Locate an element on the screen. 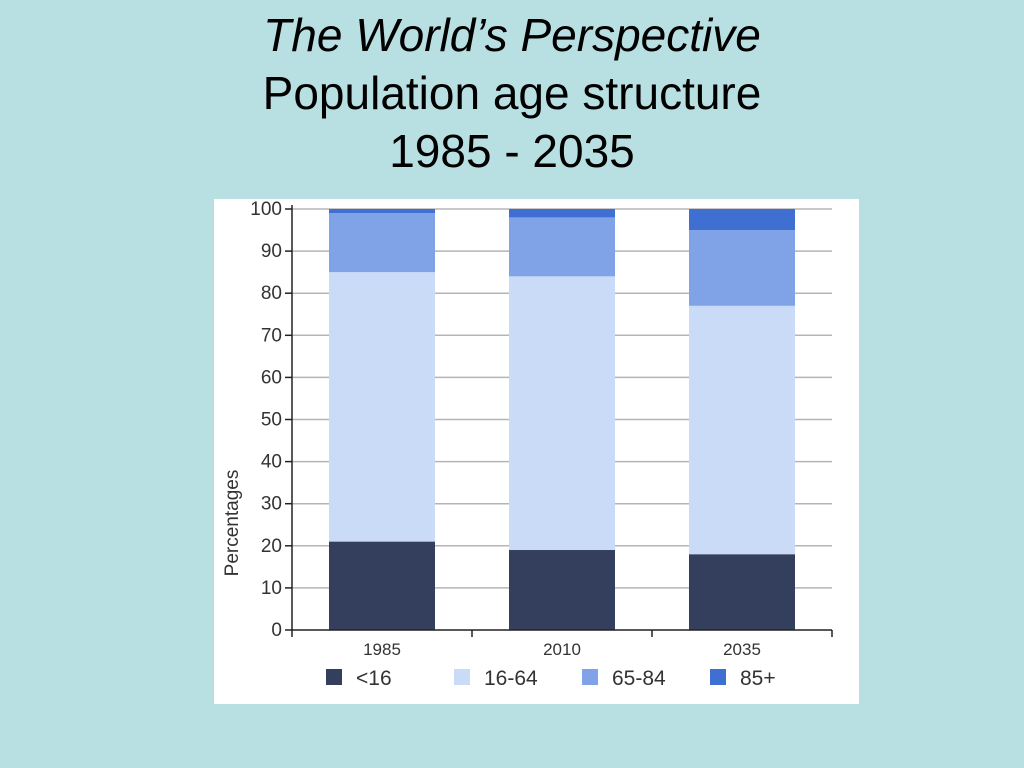  bar-segment-2010-85+ is located at coordinates (562, 213).